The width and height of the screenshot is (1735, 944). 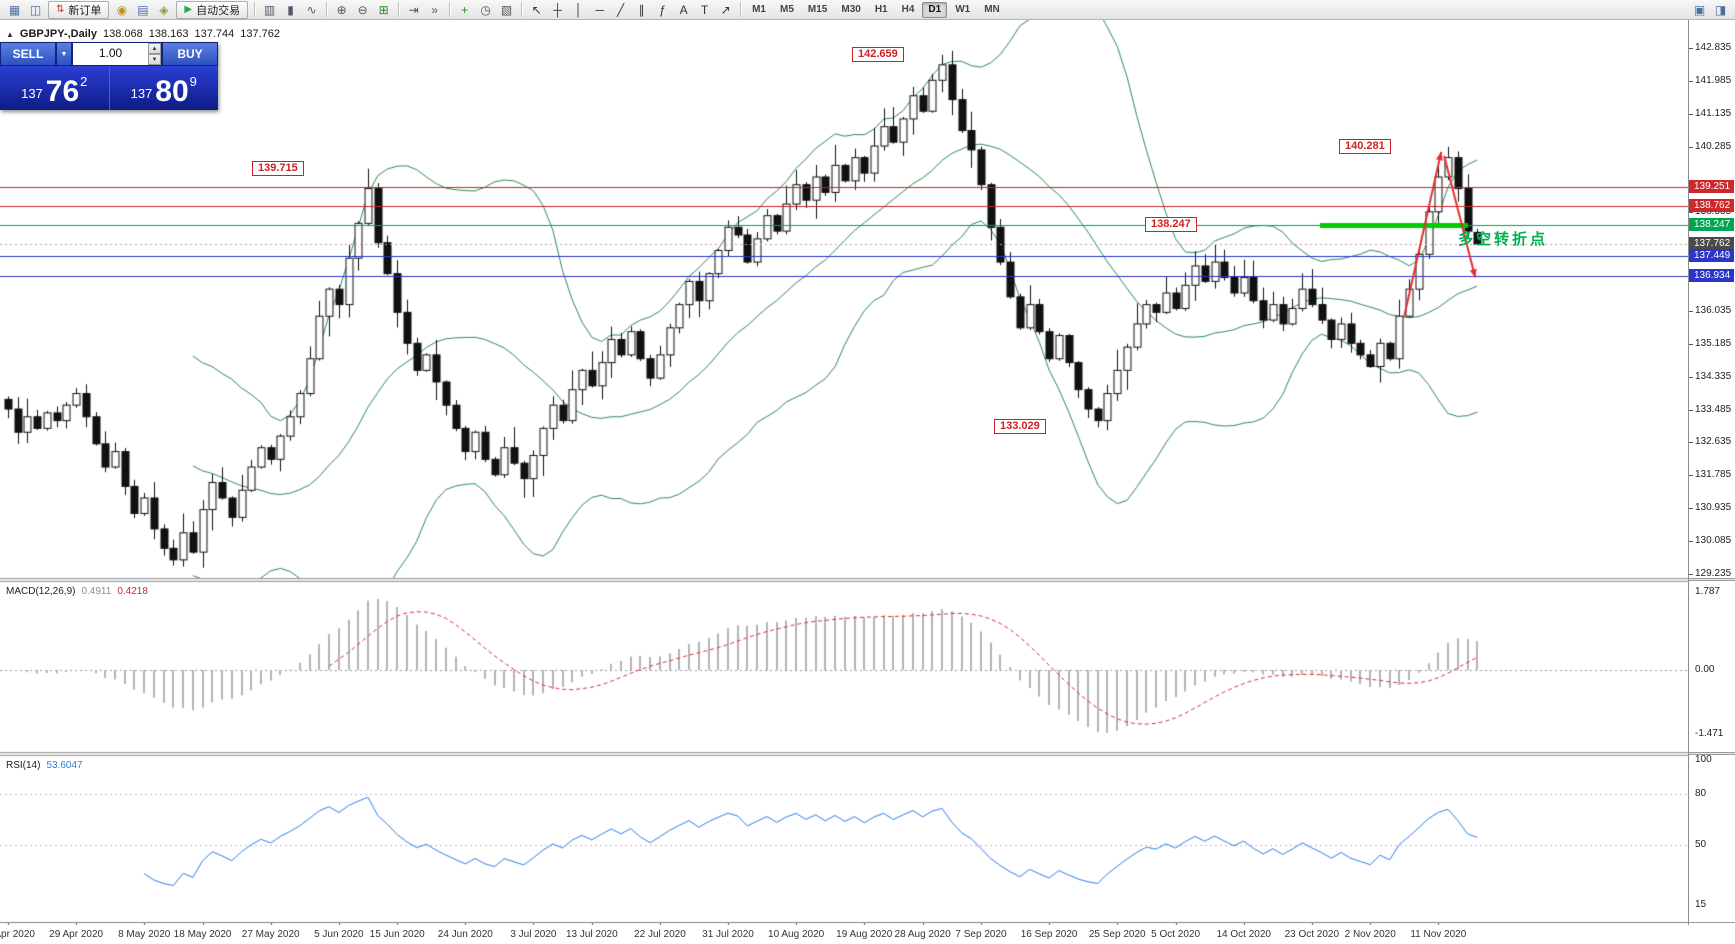 I want to click on rsi-name: RSI(14), so click(x=23, y=765).